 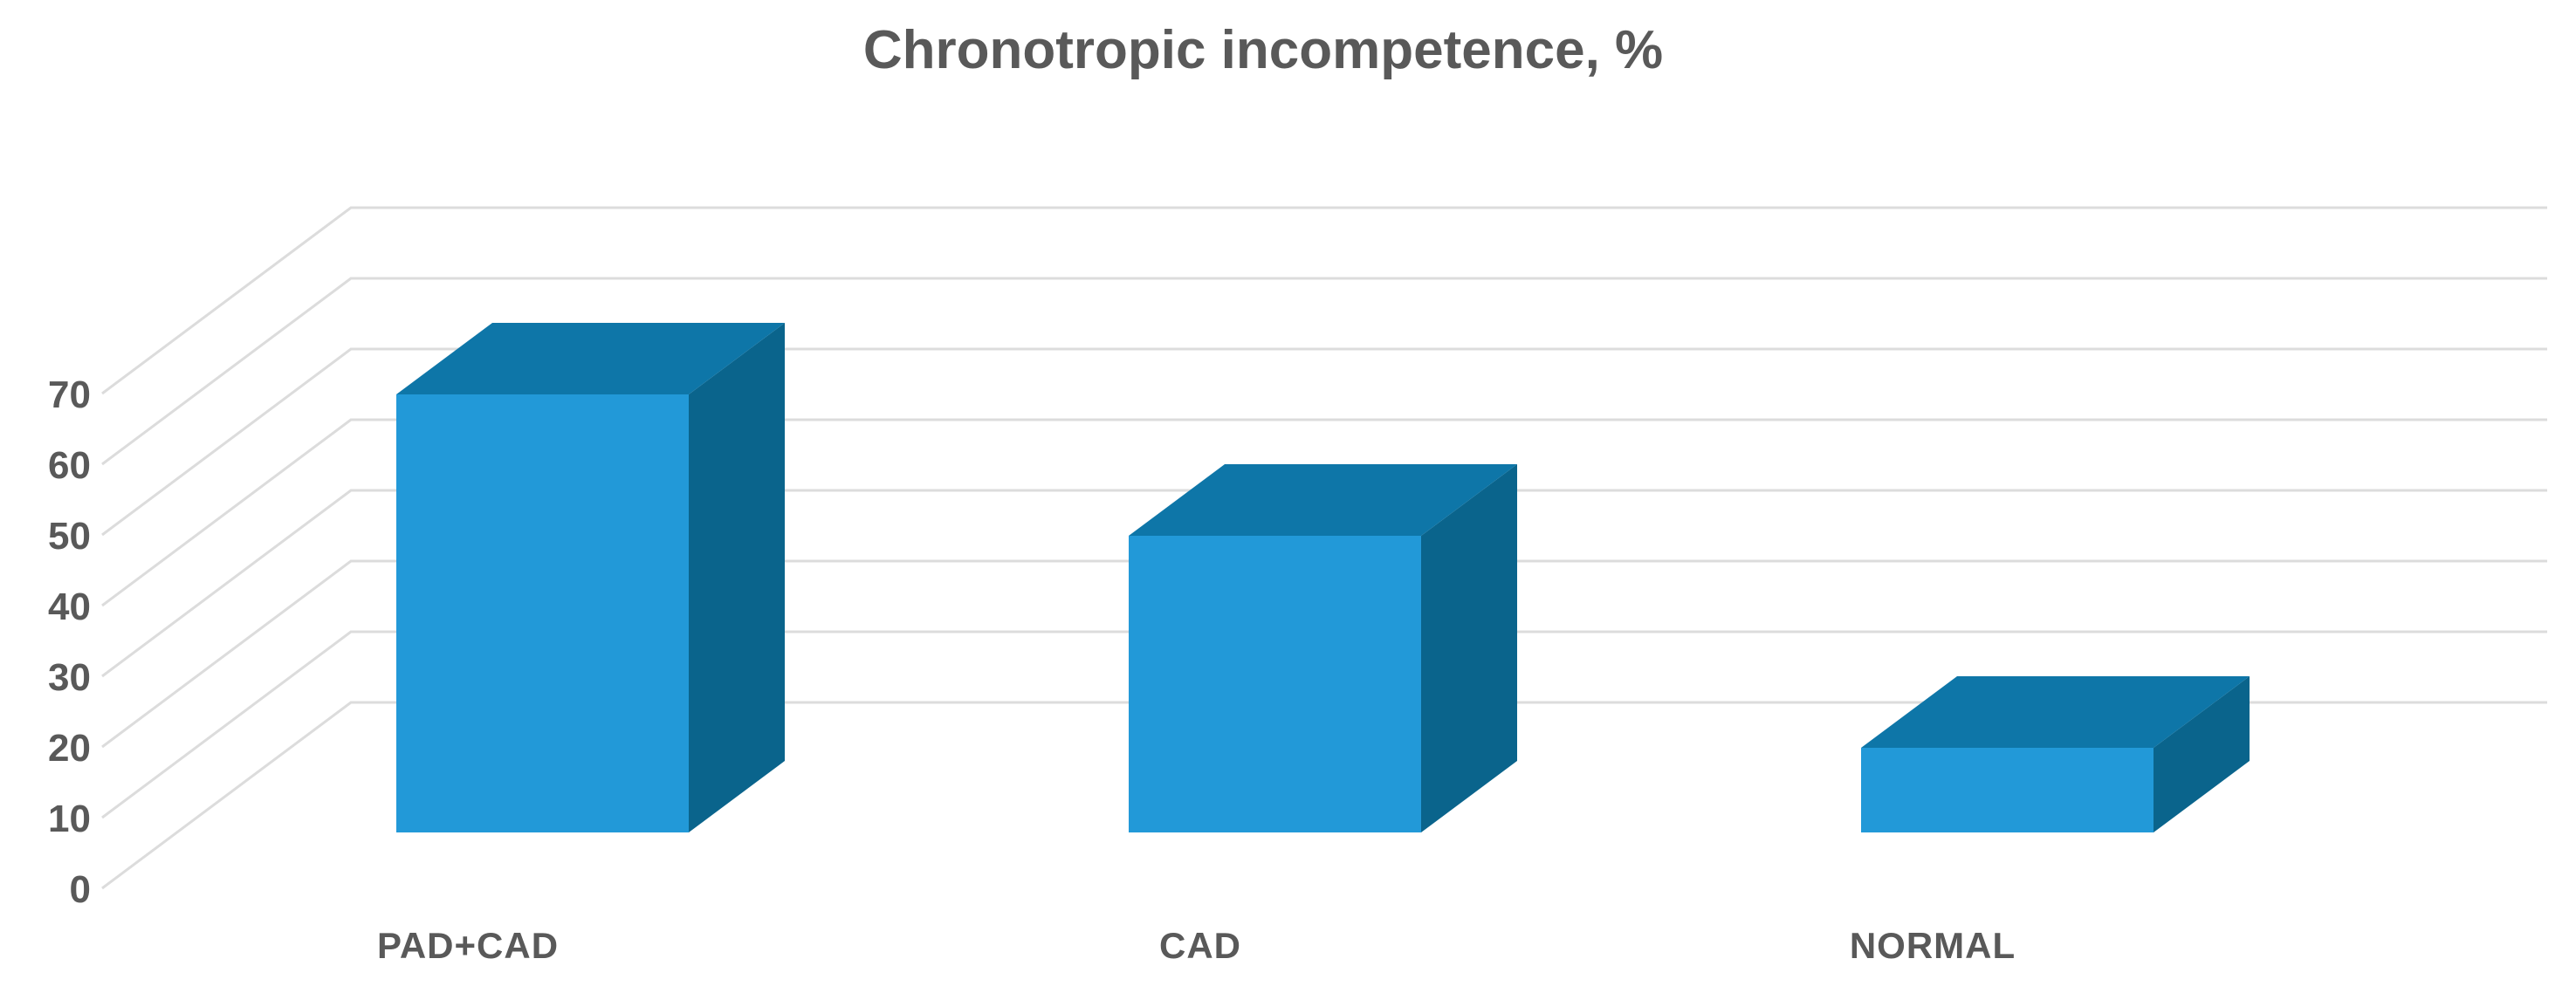 I want to click on y-tick-label-30: 30, so click(x=69, y=677).